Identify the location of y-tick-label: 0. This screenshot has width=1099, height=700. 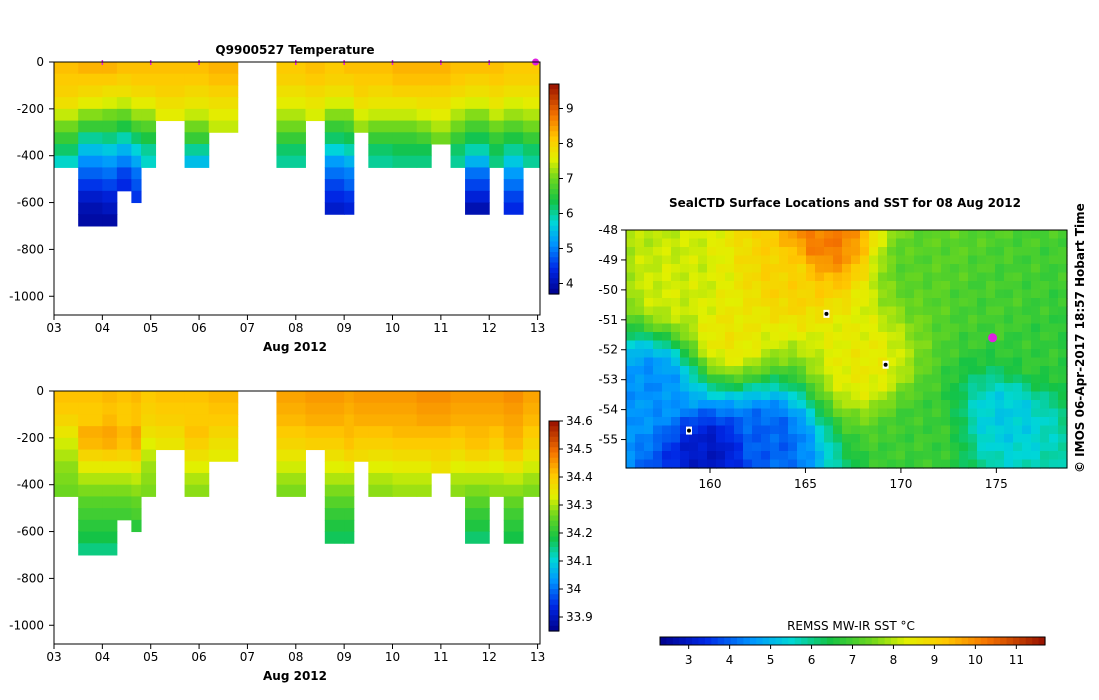
(40, 62).